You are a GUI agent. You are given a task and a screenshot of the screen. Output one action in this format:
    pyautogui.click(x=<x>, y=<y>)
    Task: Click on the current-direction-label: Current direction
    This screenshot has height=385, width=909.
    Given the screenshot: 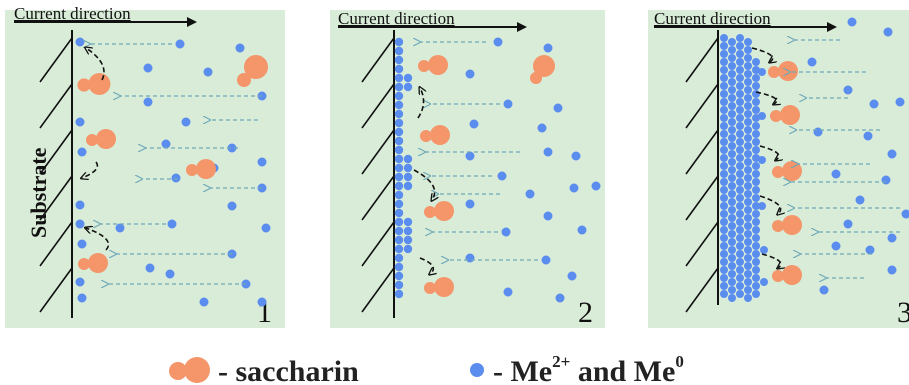 What is the action you would take?
    pyautogui.click(x=712, y=18)
    